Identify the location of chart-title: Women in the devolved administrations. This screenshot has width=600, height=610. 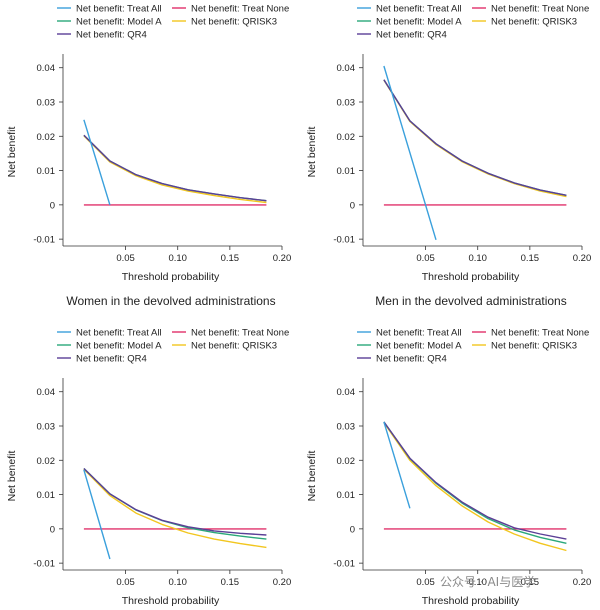
(170, 301).